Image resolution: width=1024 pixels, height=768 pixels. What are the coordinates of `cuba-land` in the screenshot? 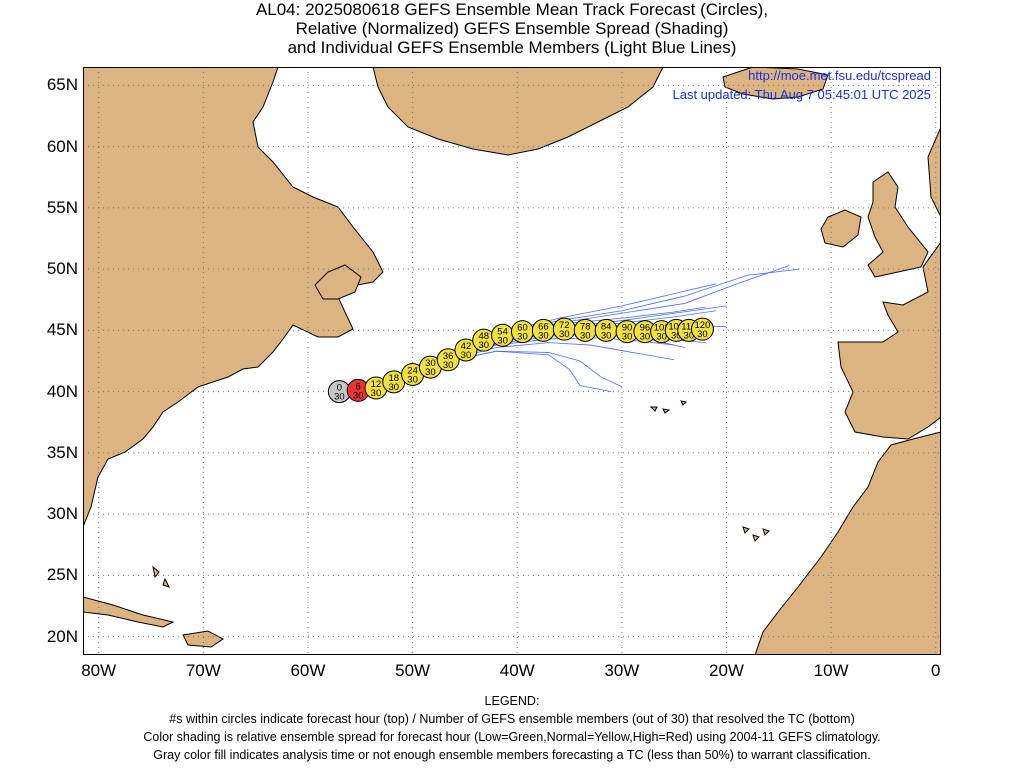 It's located at (129, 612).